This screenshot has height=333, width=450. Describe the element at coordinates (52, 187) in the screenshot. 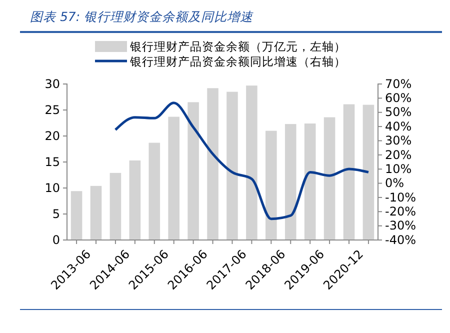

I see `y-tick-label: 10` at that location.